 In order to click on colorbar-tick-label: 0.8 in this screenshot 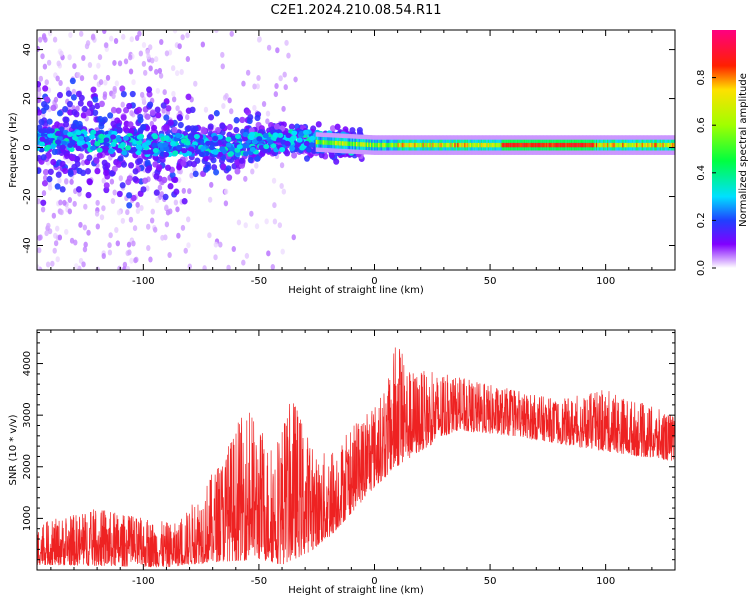, I will do `click(701, 78)`.